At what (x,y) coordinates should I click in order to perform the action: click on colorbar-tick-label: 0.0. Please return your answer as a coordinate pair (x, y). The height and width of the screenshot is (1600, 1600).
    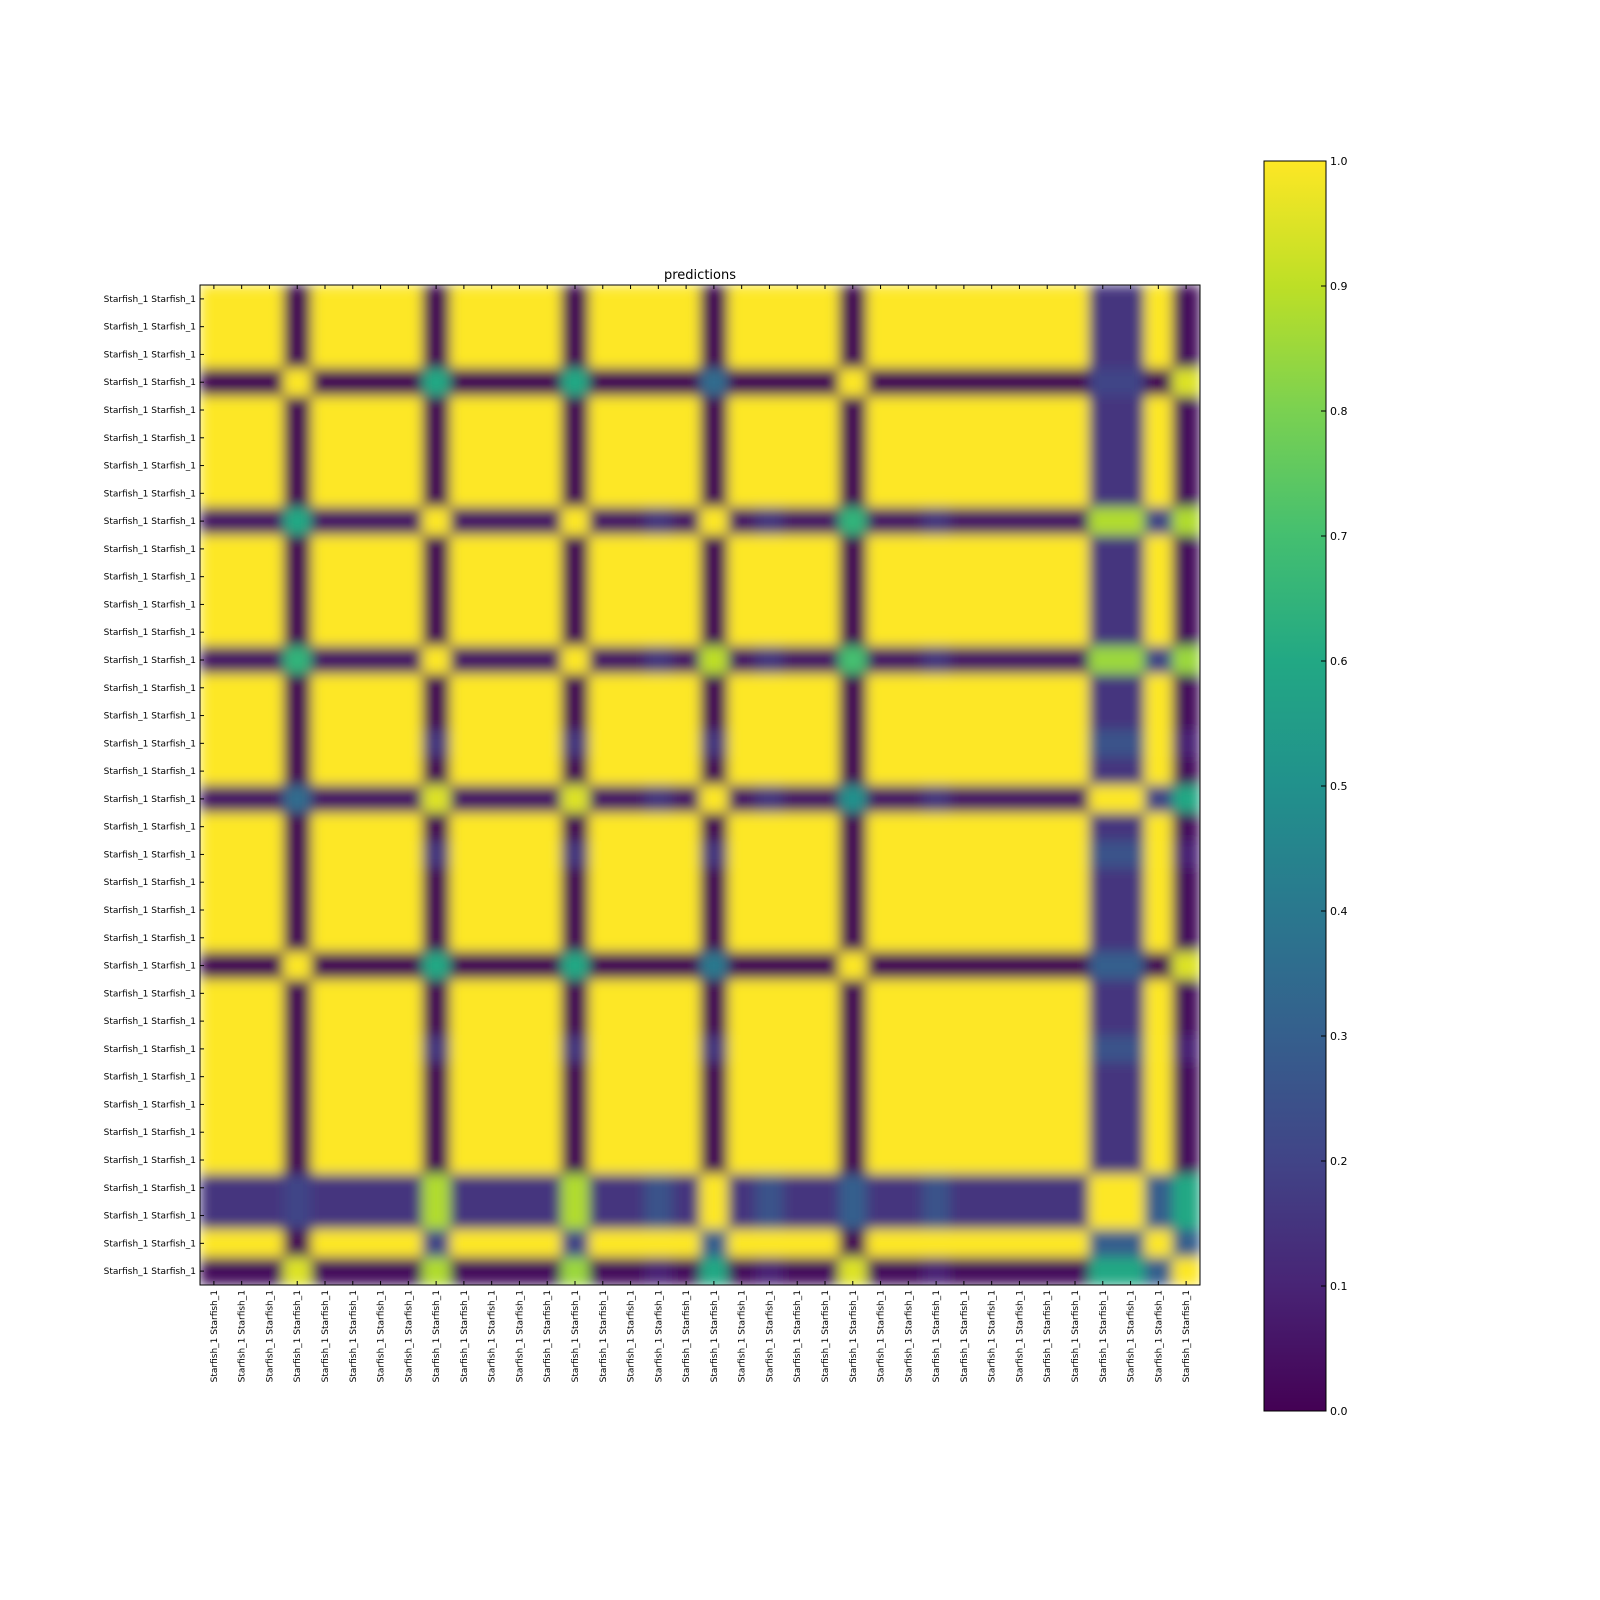
    Looking at the image, I should click on (1339, 1411).